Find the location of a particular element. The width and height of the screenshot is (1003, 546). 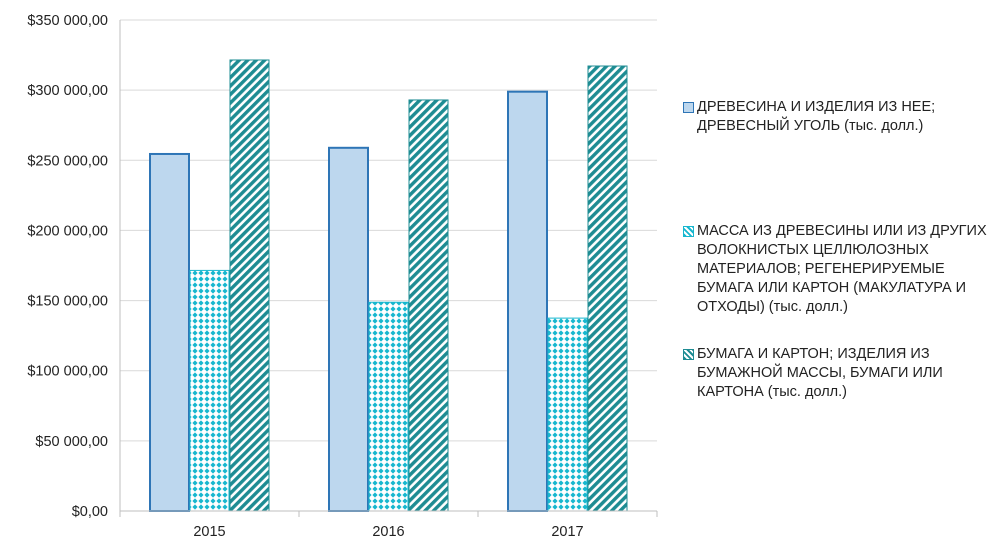

x-tick-label: 2015 is located at coordinates (209, 532).